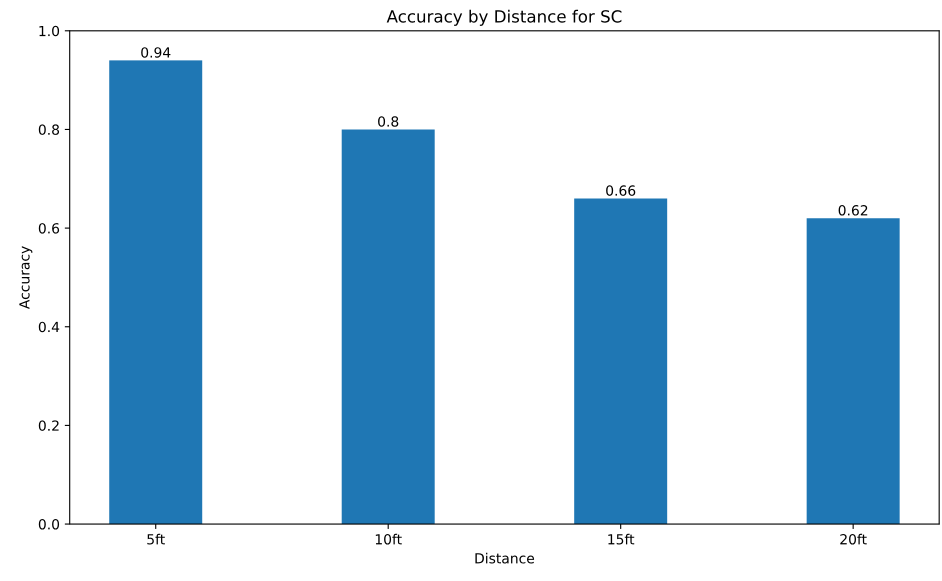 The height and width of the screenshot is (581, 942). What do you see at coordinates (621, 539) in the screenshot?
I see `x-tick-label: 15ft` at bounding box center [621, 539].